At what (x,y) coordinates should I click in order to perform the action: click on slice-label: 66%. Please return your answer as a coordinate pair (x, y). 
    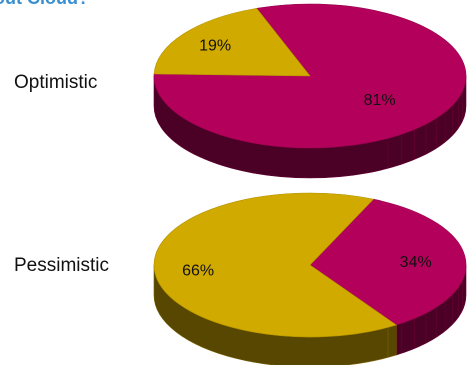
    Looking at the image, I should click on (198, 270).